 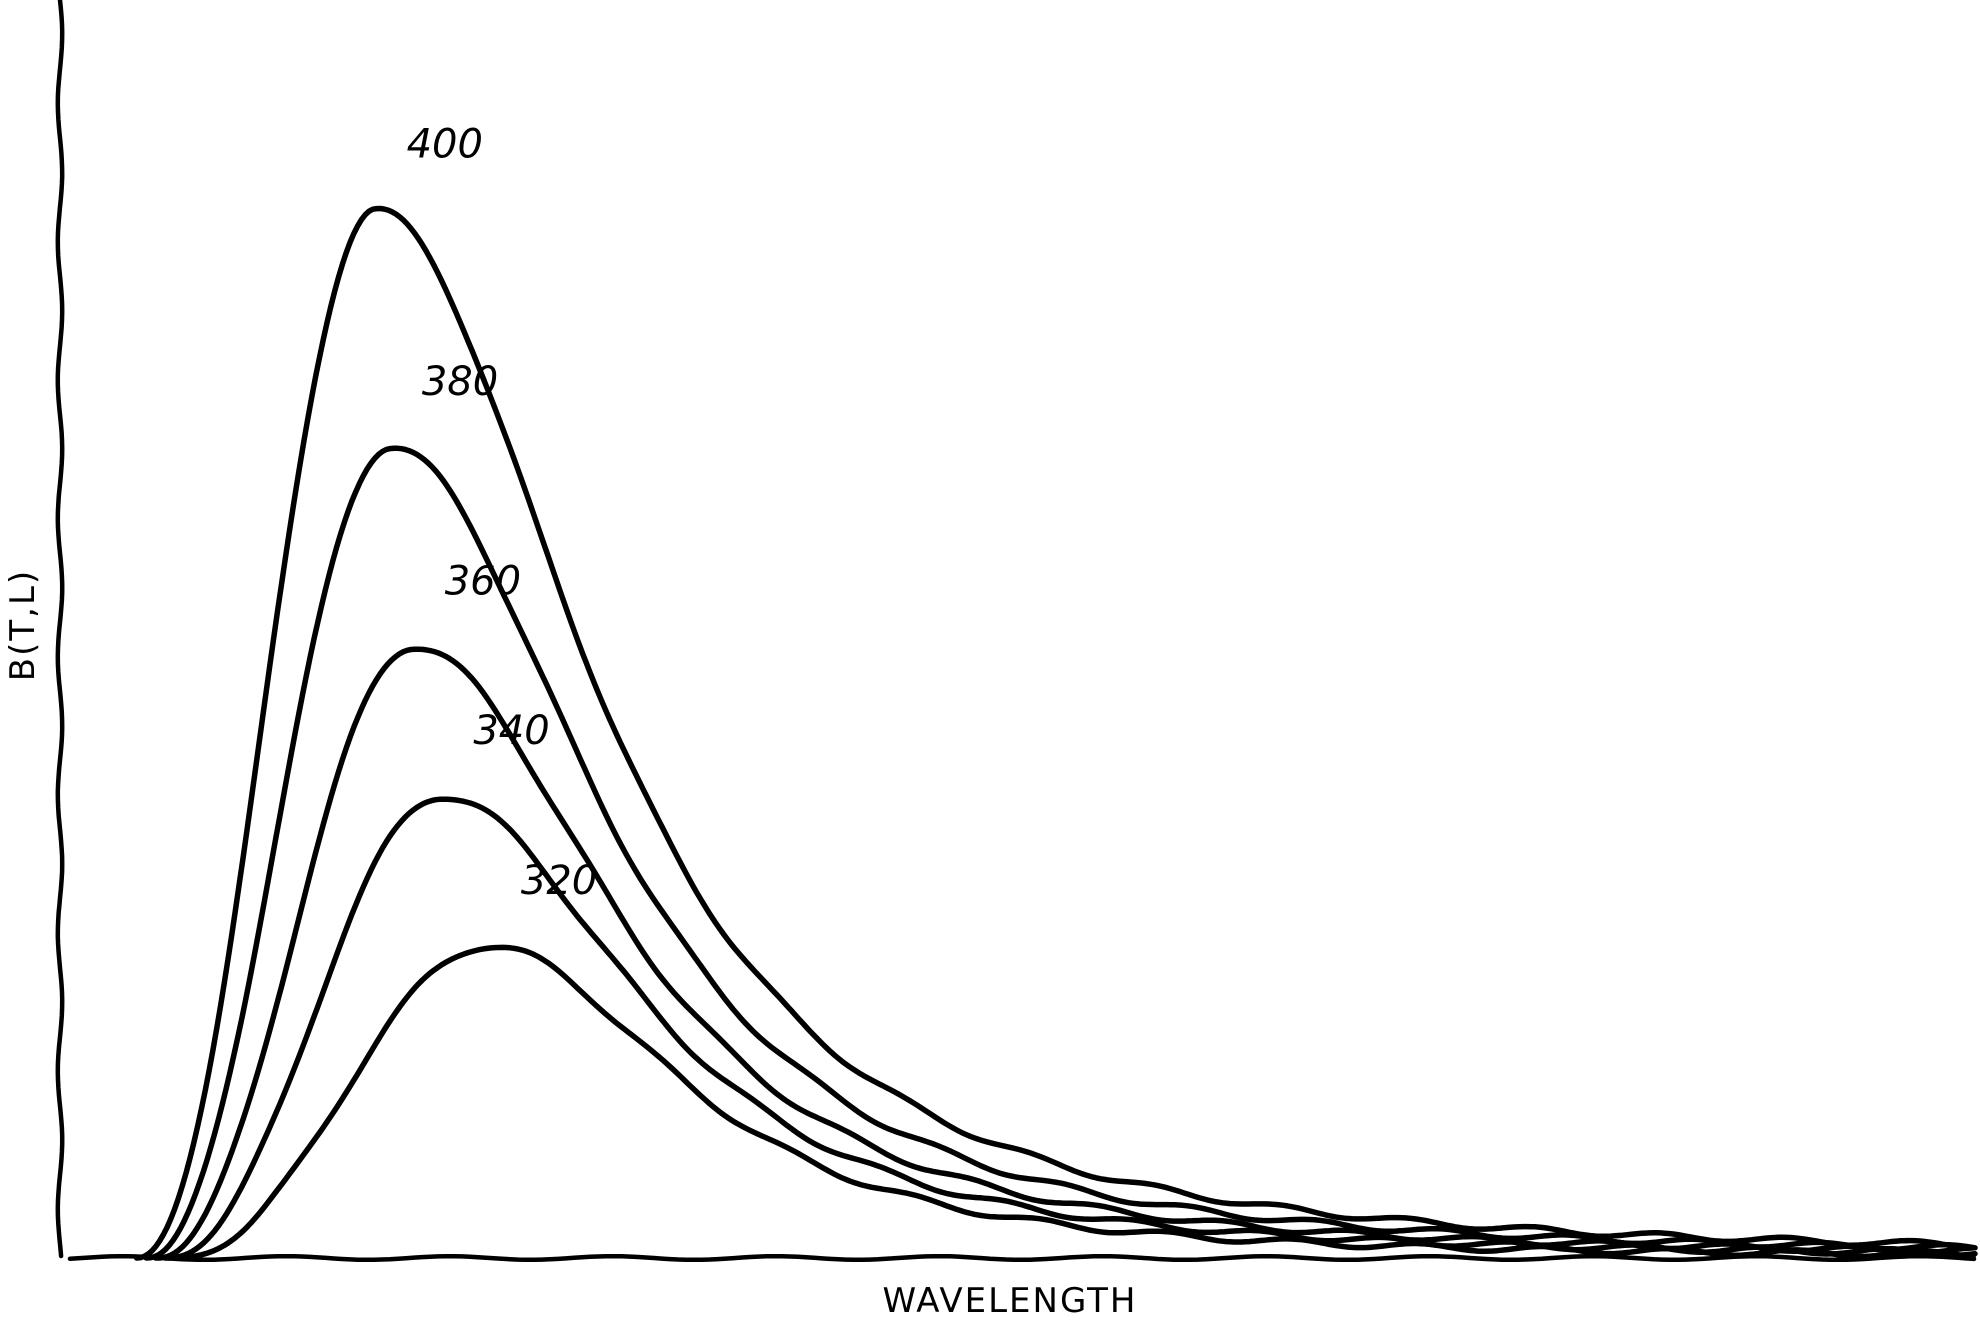 I want to click on series-label-400: 400, so click(x=445, y=145).